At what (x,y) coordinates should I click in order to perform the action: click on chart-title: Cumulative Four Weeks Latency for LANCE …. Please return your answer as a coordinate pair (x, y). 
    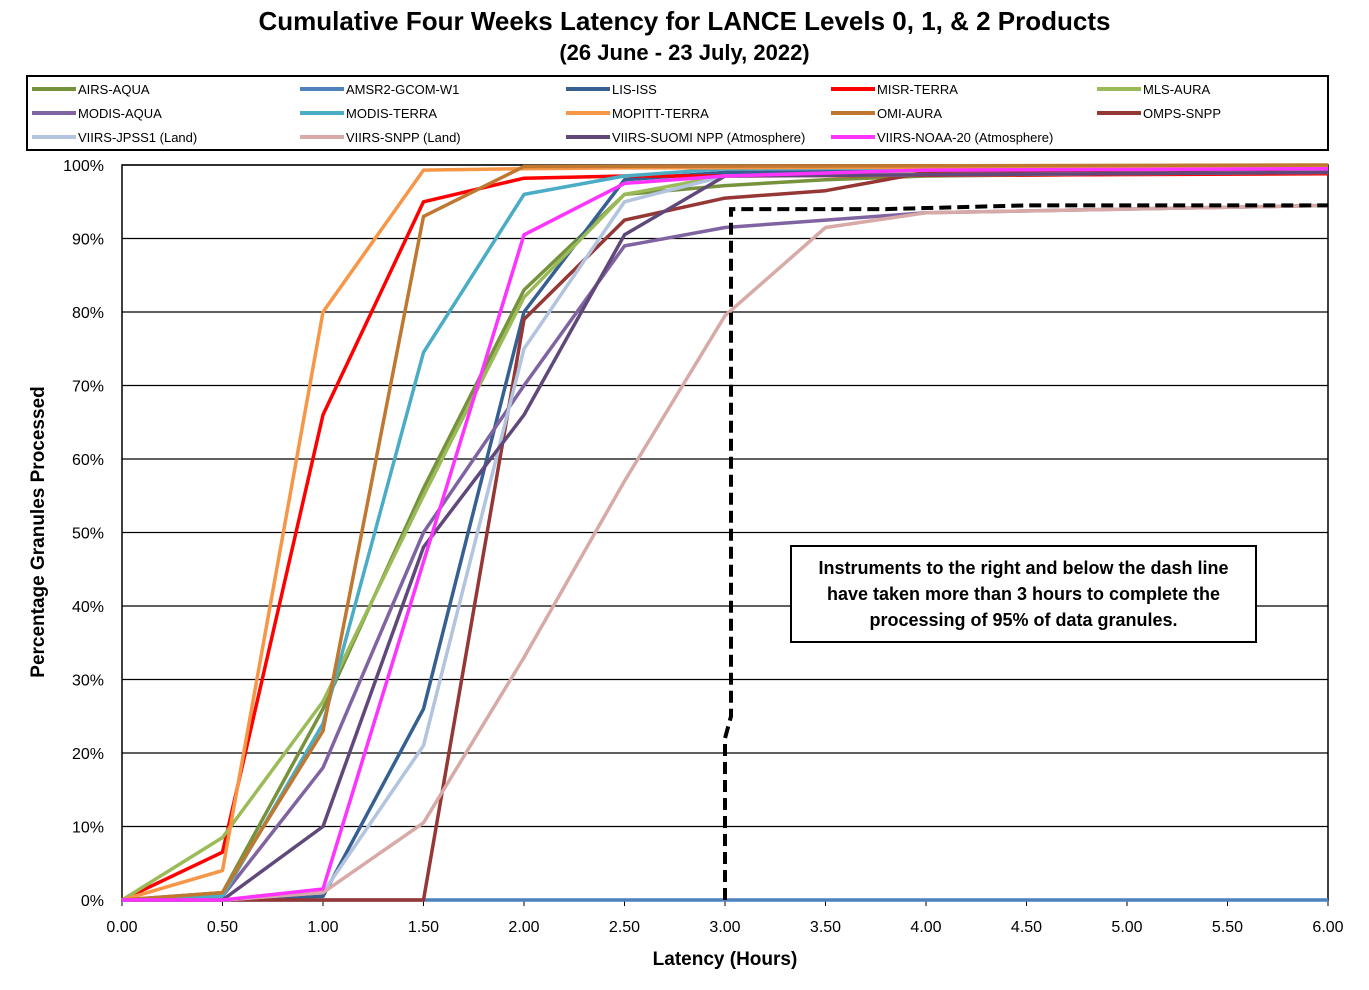
    Looking at the image, I should click on (684, 21).